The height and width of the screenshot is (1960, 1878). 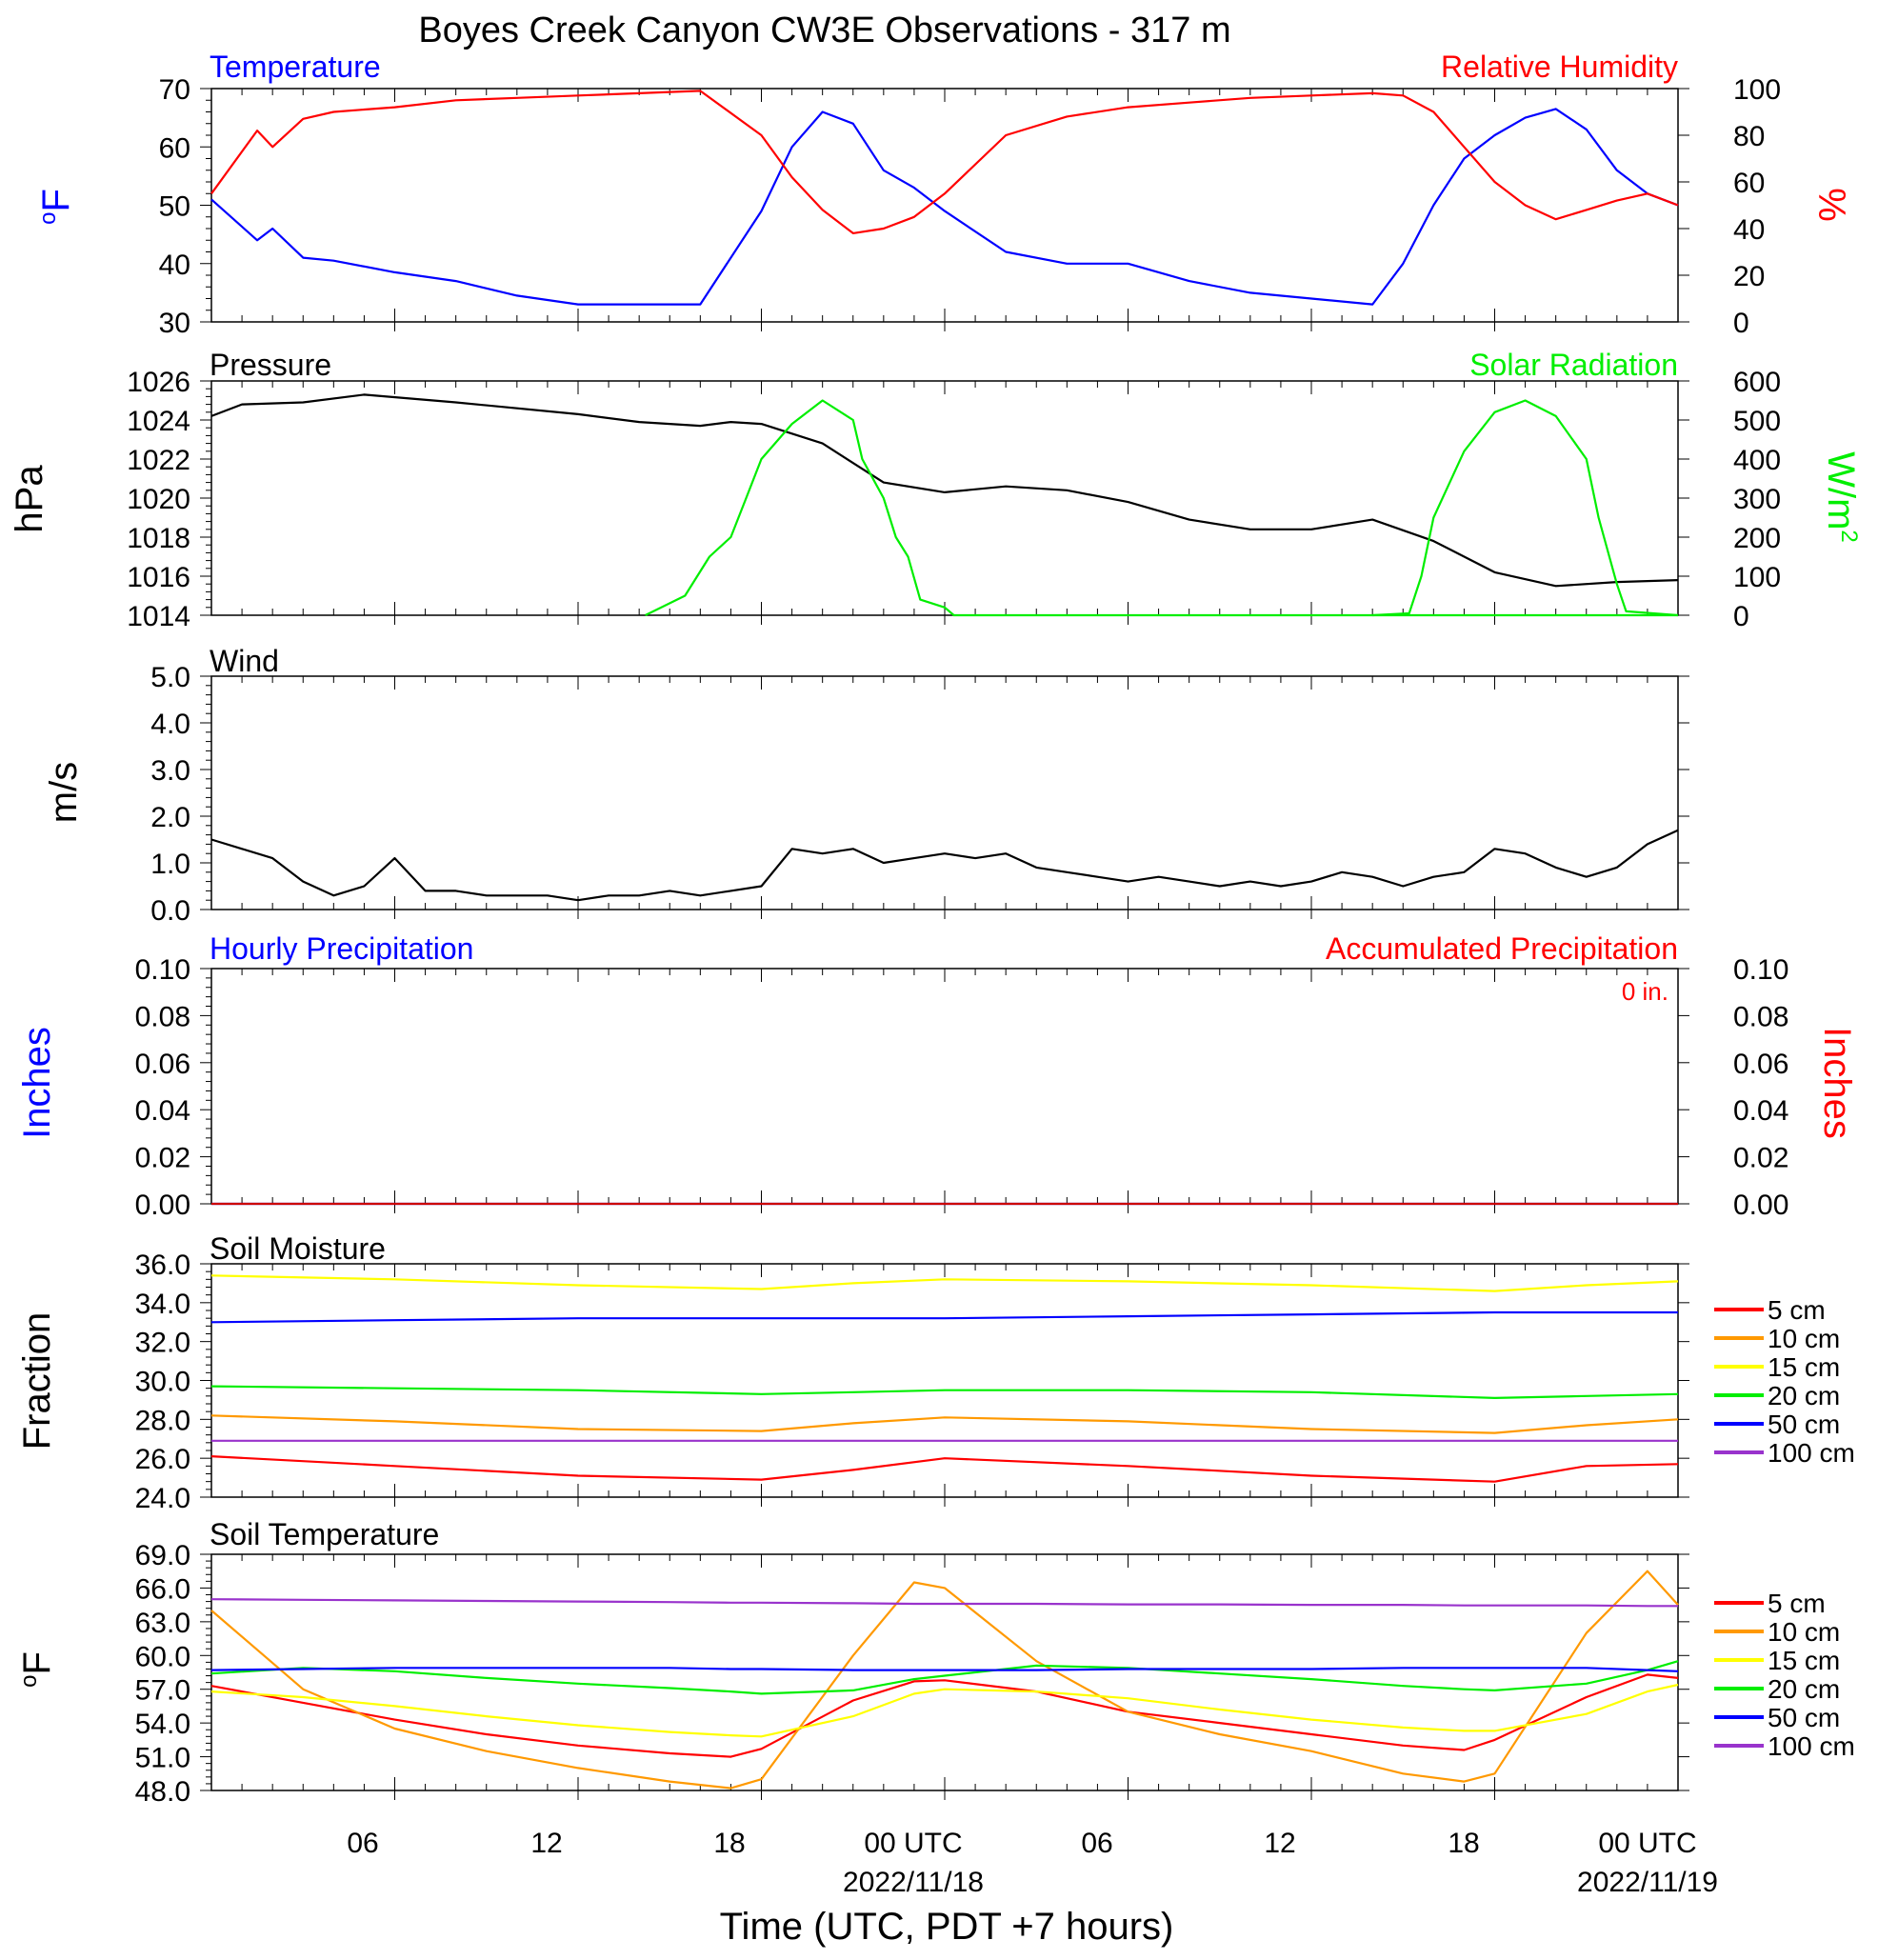 What do you see at coordinates (162, 1158) in the screenshot?
I see `y-tick-label-left: 0.02` at bounding box center [162, 1158].